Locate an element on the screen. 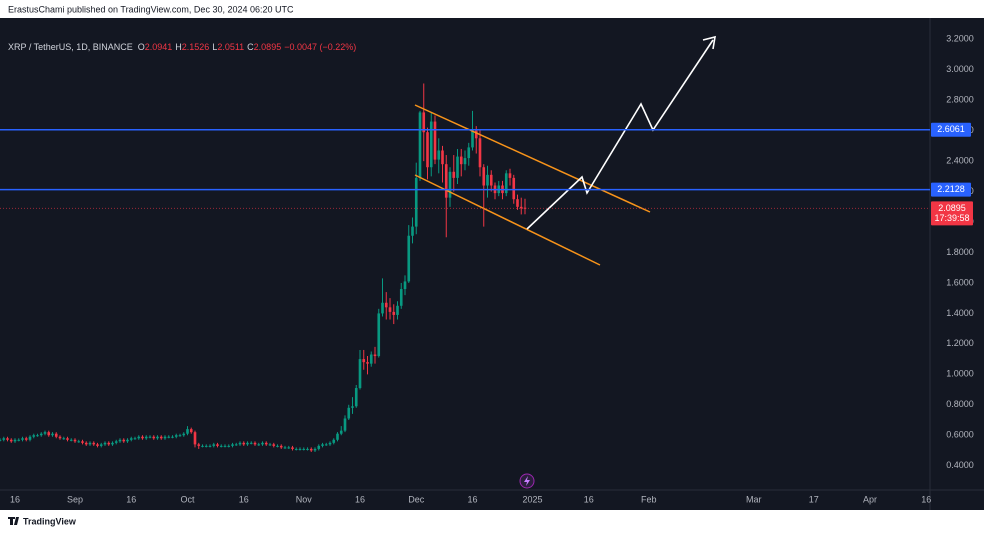 The height and width of the screenshot is (554, 984). x-tick-label: Dec is located at coordinates (416, 499).